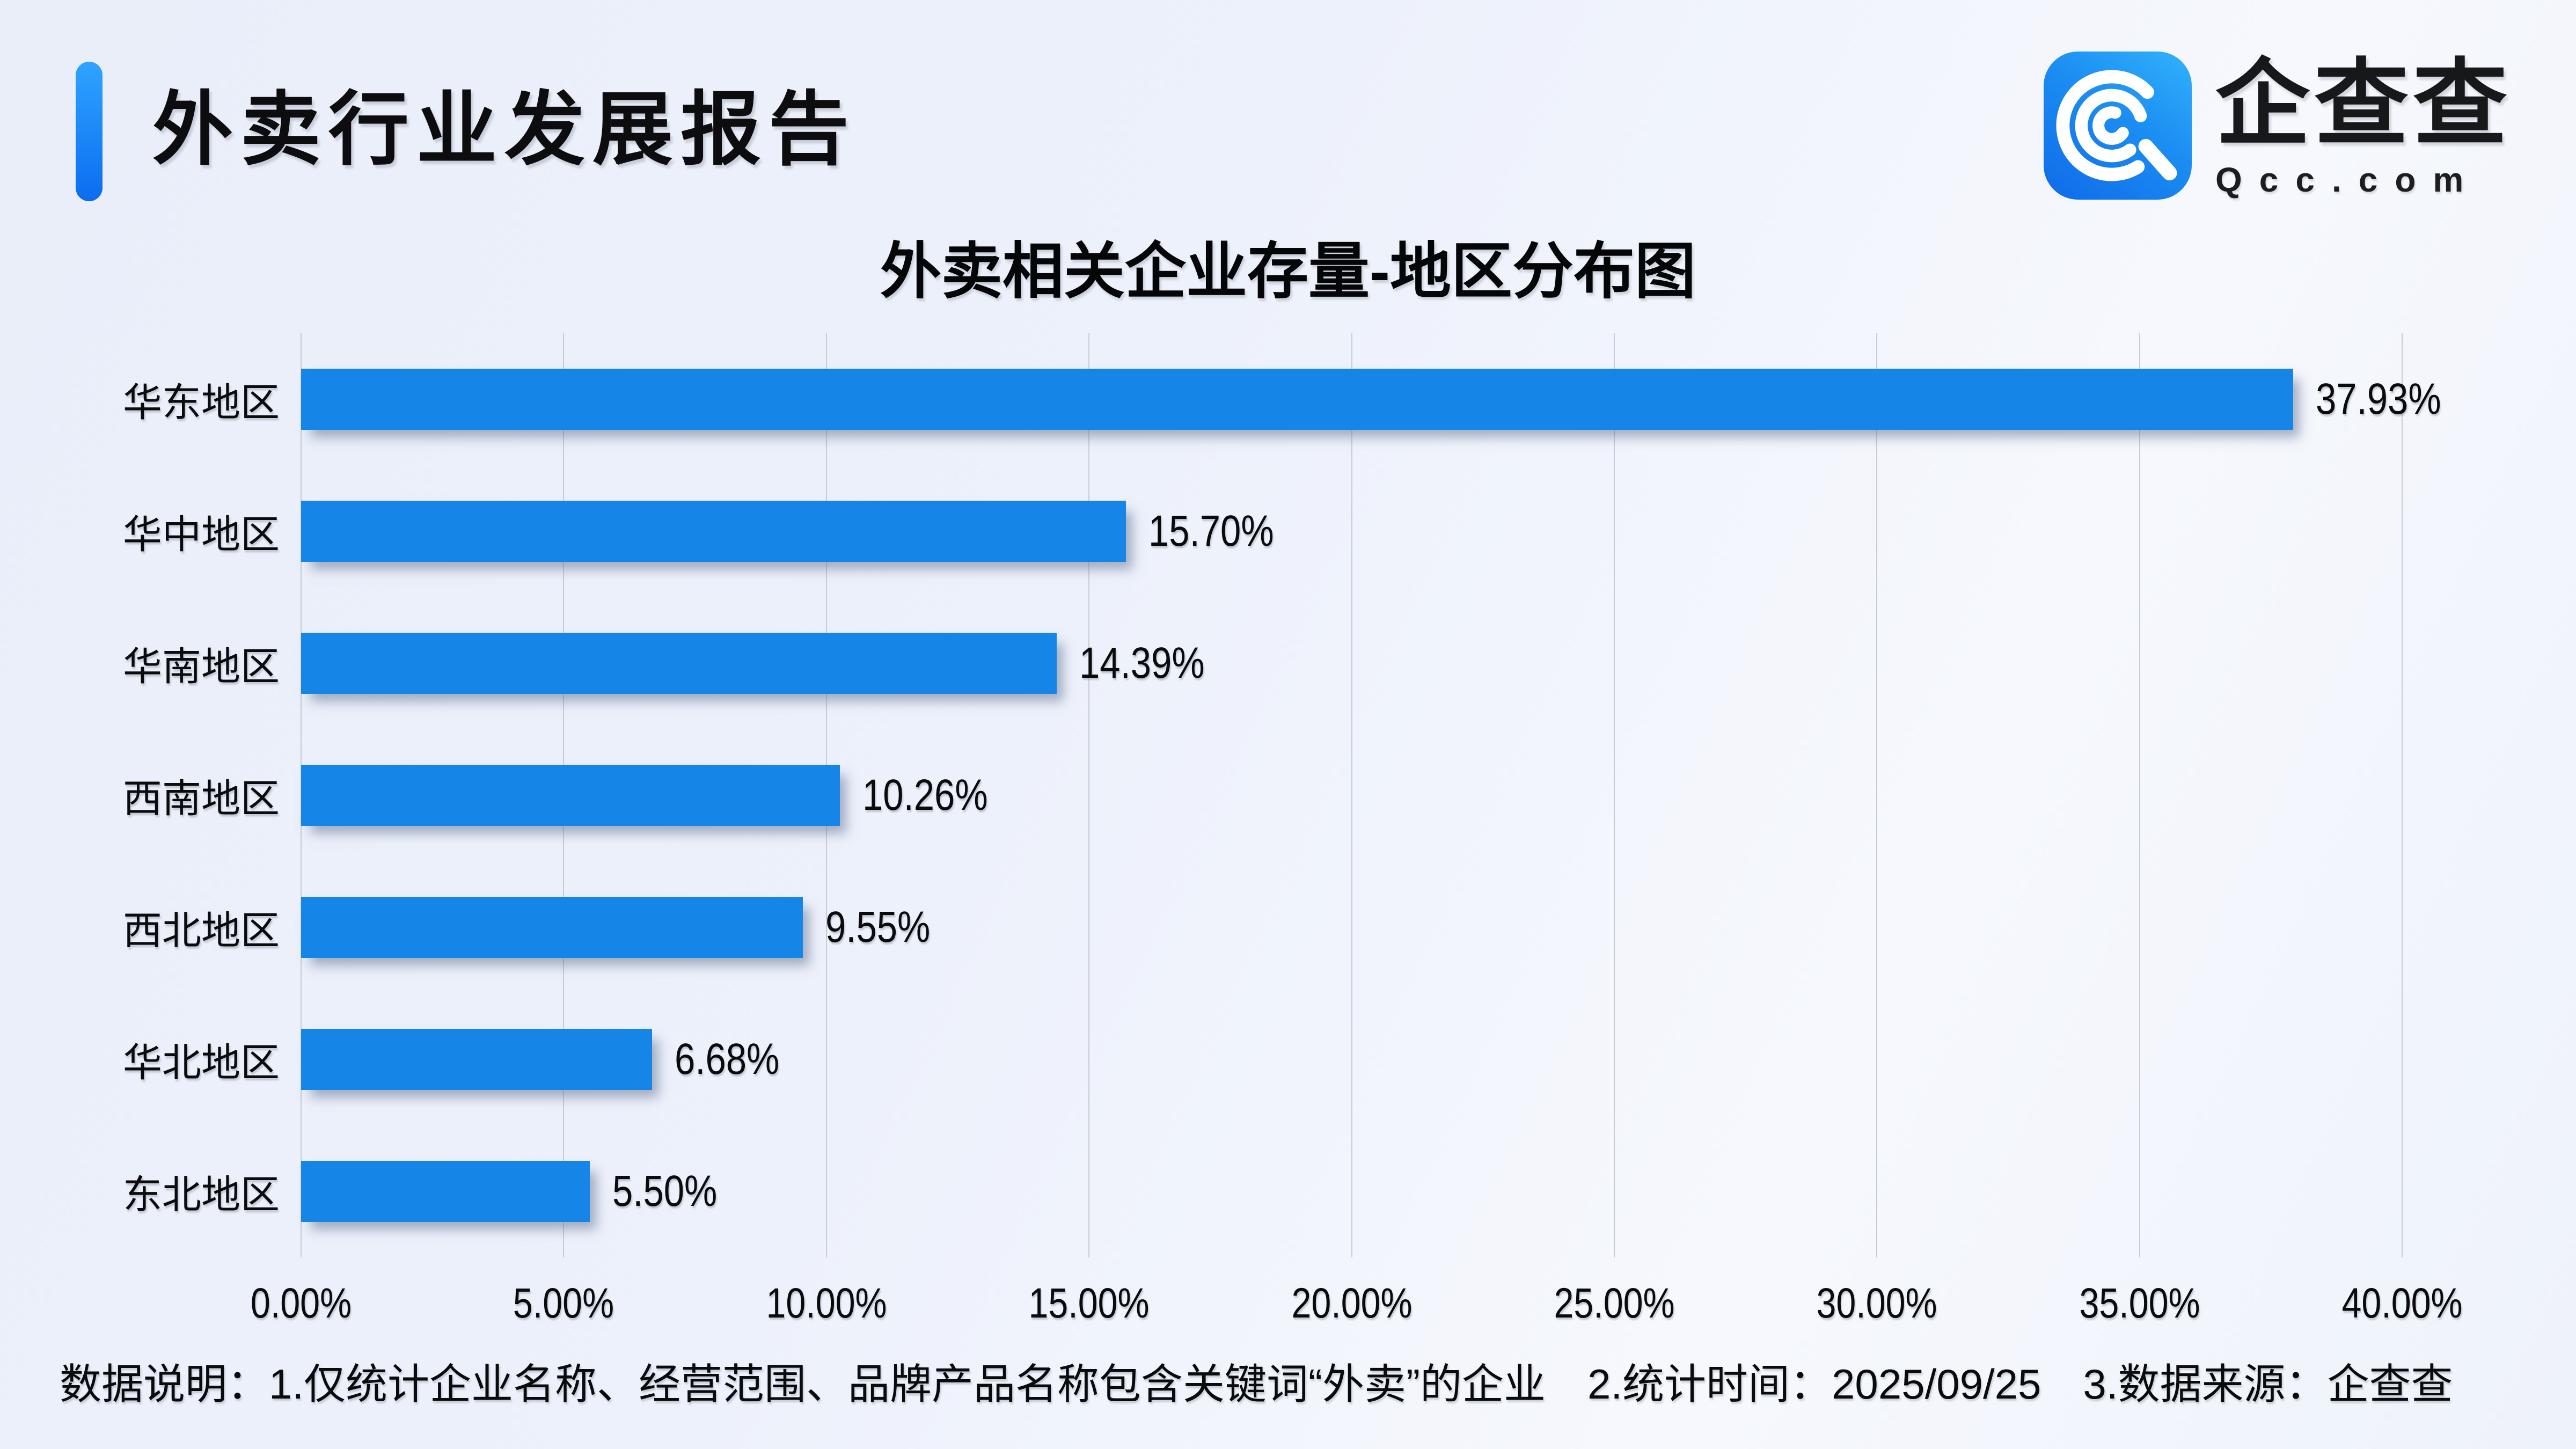 This screenshot has height=1449, width=2576. I want to click on category-label: 东北地区, so click(201, 1195).